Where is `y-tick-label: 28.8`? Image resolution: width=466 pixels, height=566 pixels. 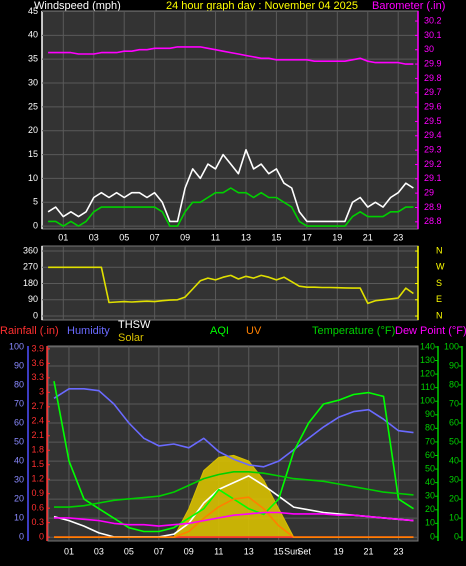 y-tick-label: 28.8 is located at coordinates (433, 221).